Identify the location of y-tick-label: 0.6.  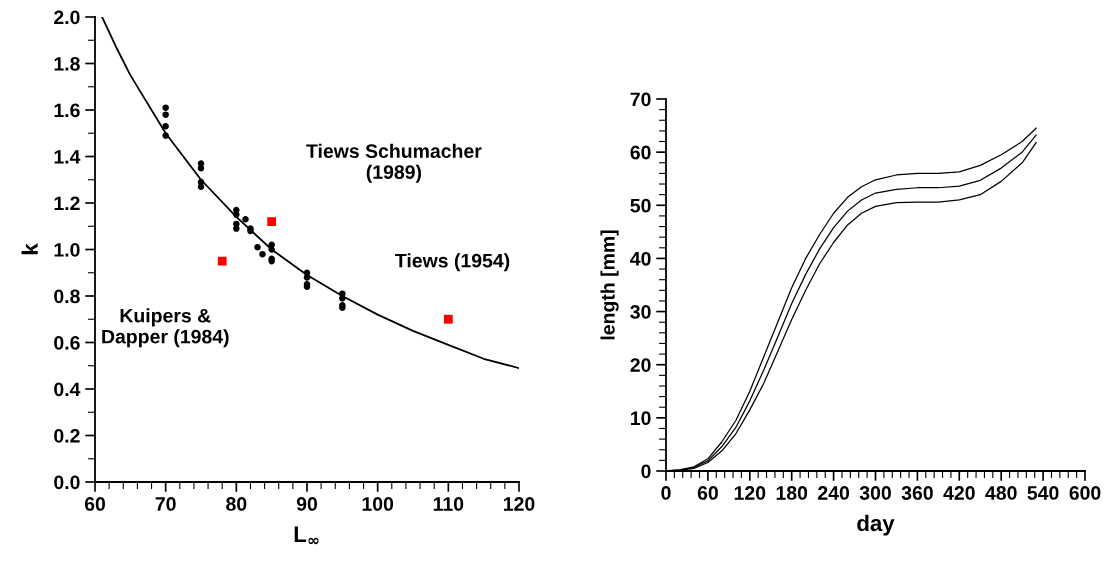
(67, 342).